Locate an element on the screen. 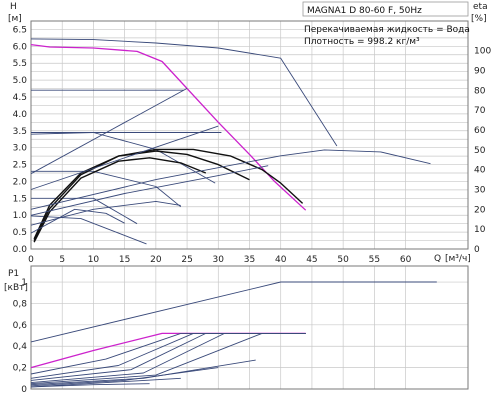 The width and height of the screenshot is (500, 400). flow-tick-label: 25 is located at coordinates (186, 260).